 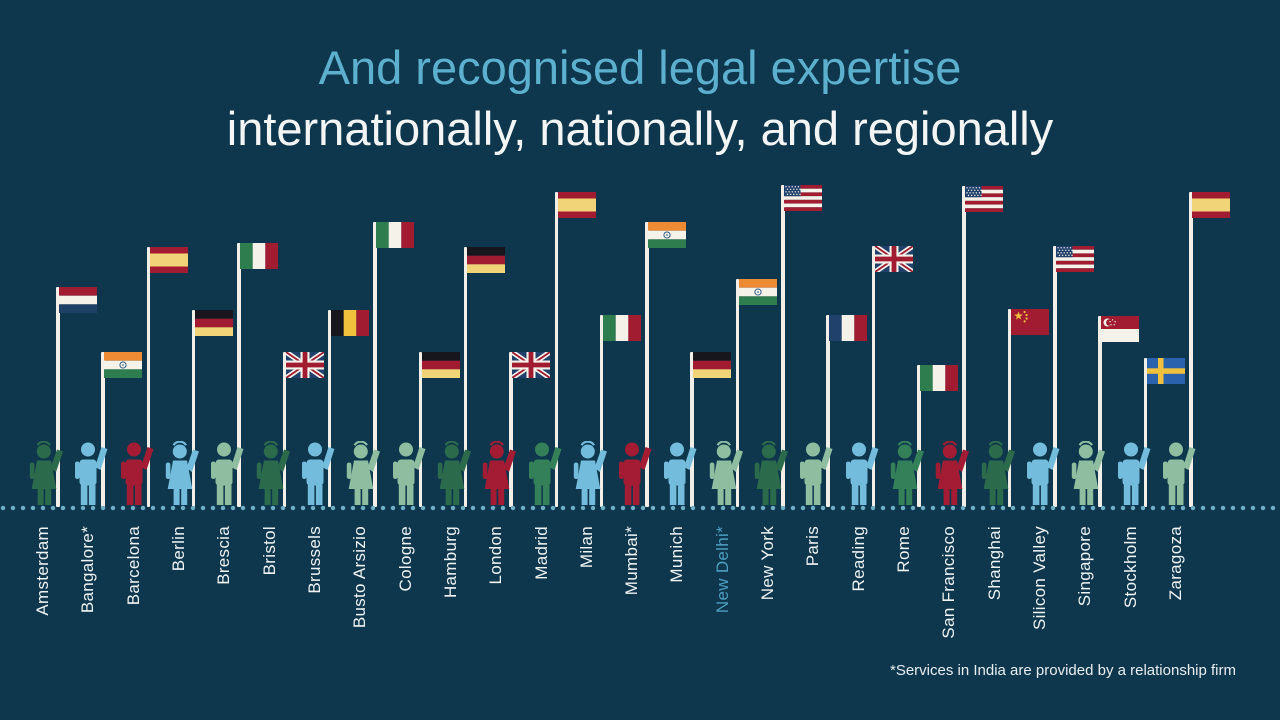 I want to click on city-label-bristol: Bristol, so click(x=269, y=551).